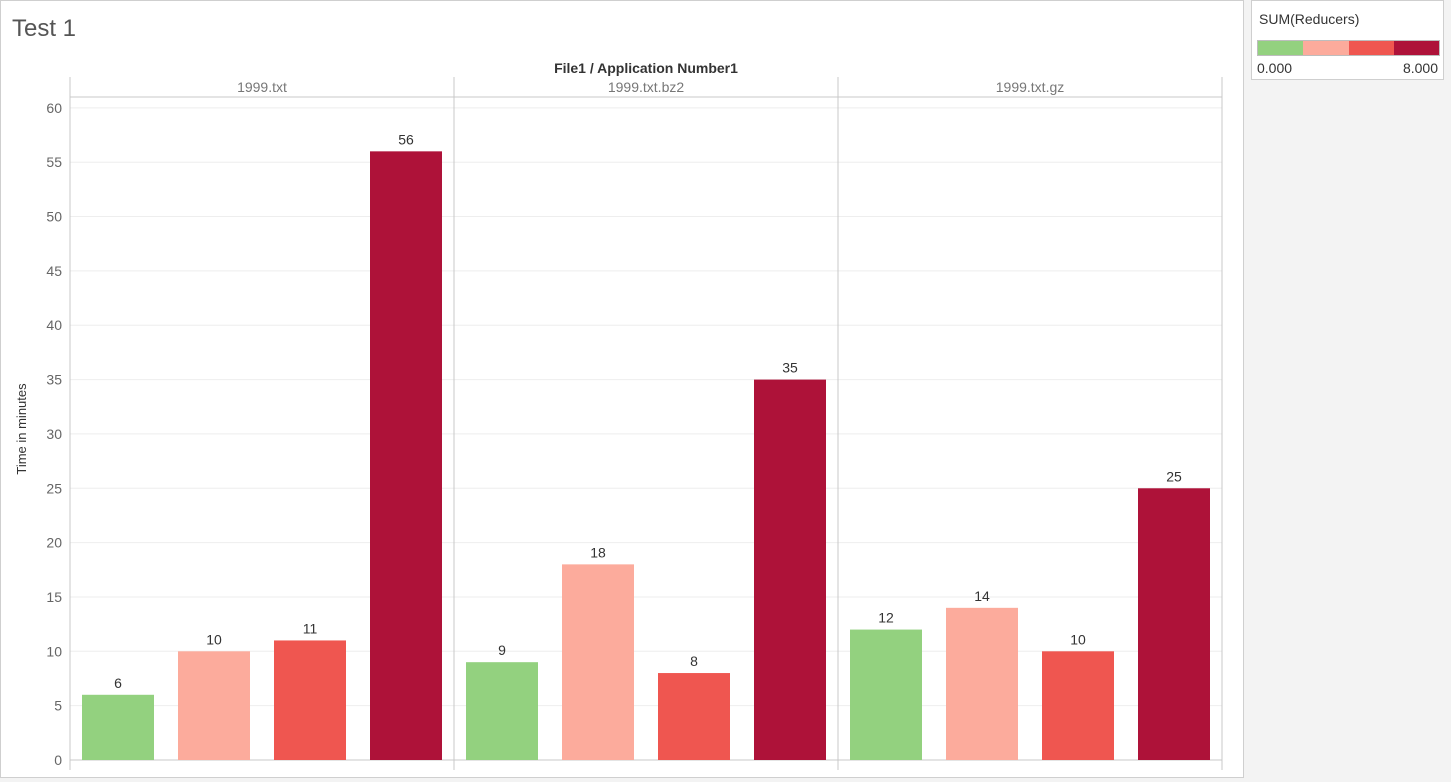 This screenshot has height=782, width=1451. What do you see at coordinates (54, 488) in the screenshot?
I see `y-tick-label: 25` at bounding box center [54, 488].